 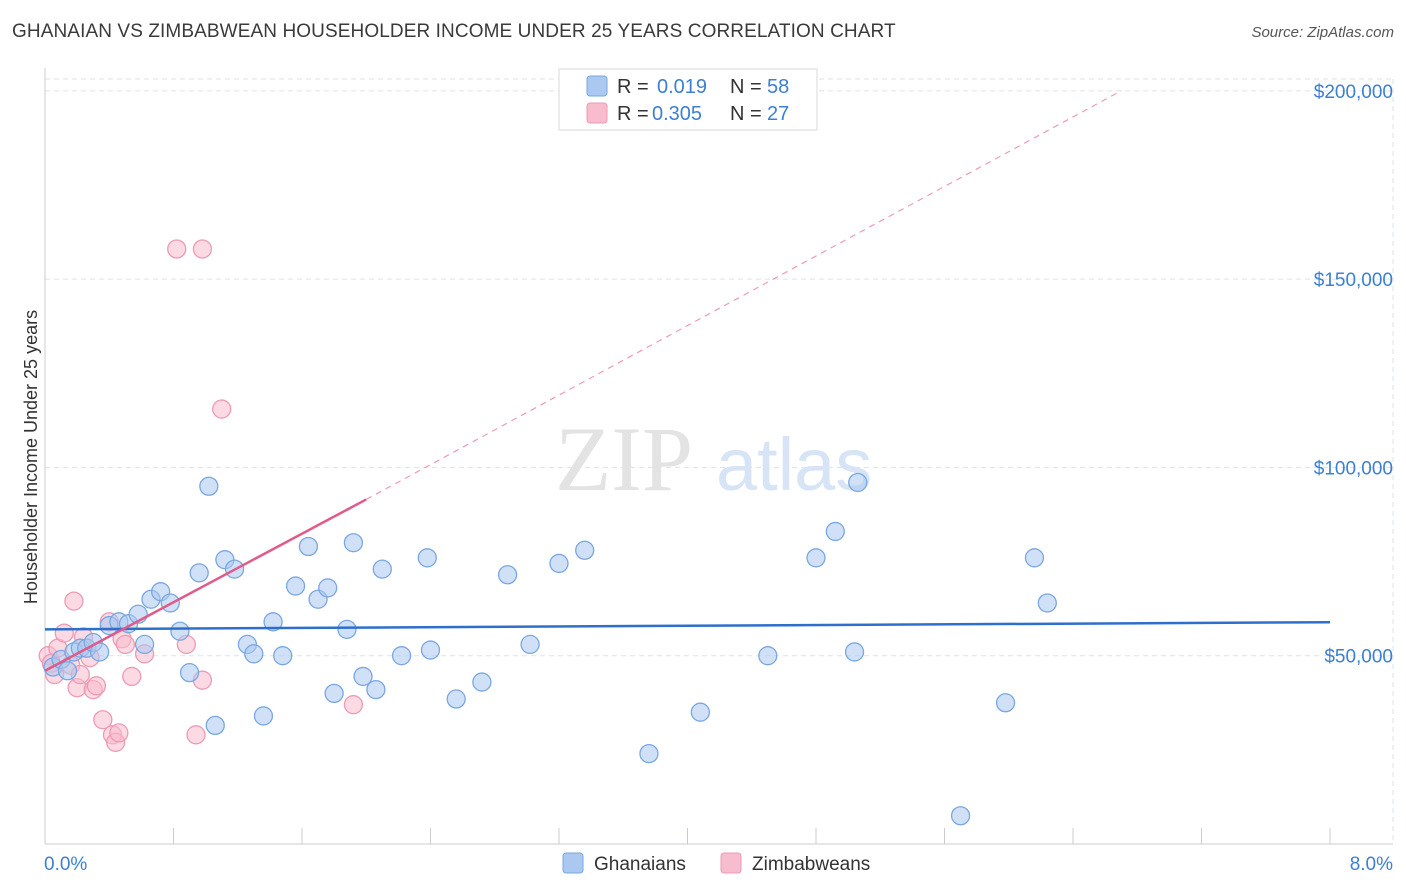 What do you see at coordinates (1322, 32) in the screenshot?
I see `source-label: Source: ZipAtlas.com` at bounding box center [1322, 32].